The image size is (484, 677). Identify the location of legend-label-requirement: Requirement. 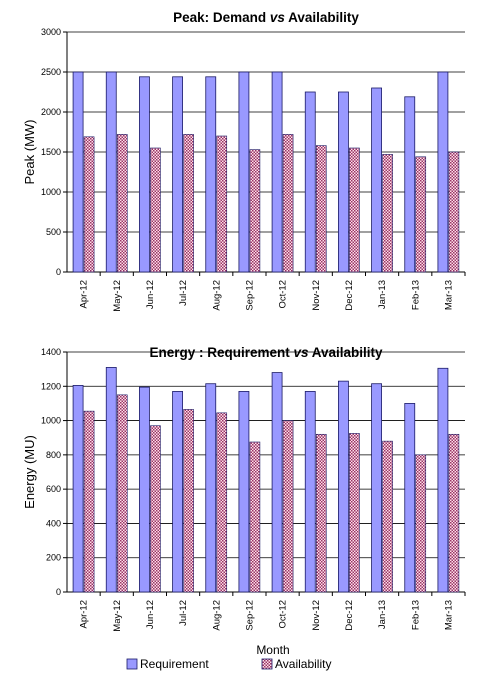
(174, 664).